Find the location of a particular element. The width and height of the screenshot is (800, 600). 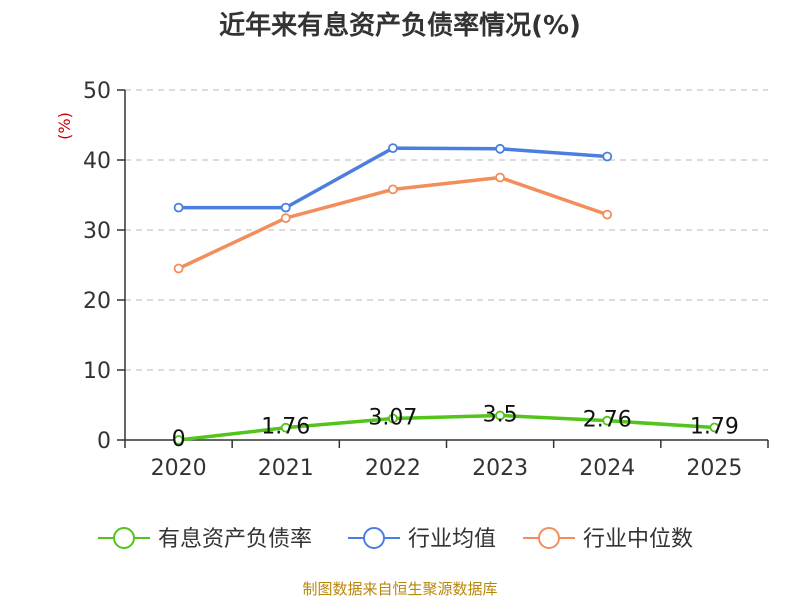

legend-item: 行业中位数 is located at coordinates (608, 539).